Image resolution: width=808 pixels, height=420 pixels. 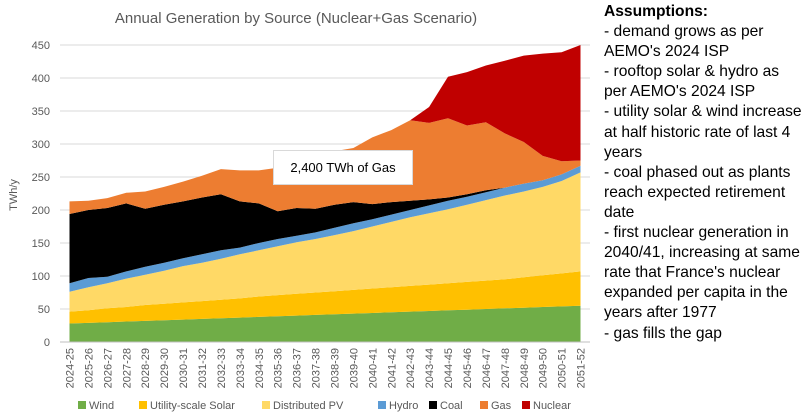 I want to click on y-tick-label: 250, so click(x=41, y=178).